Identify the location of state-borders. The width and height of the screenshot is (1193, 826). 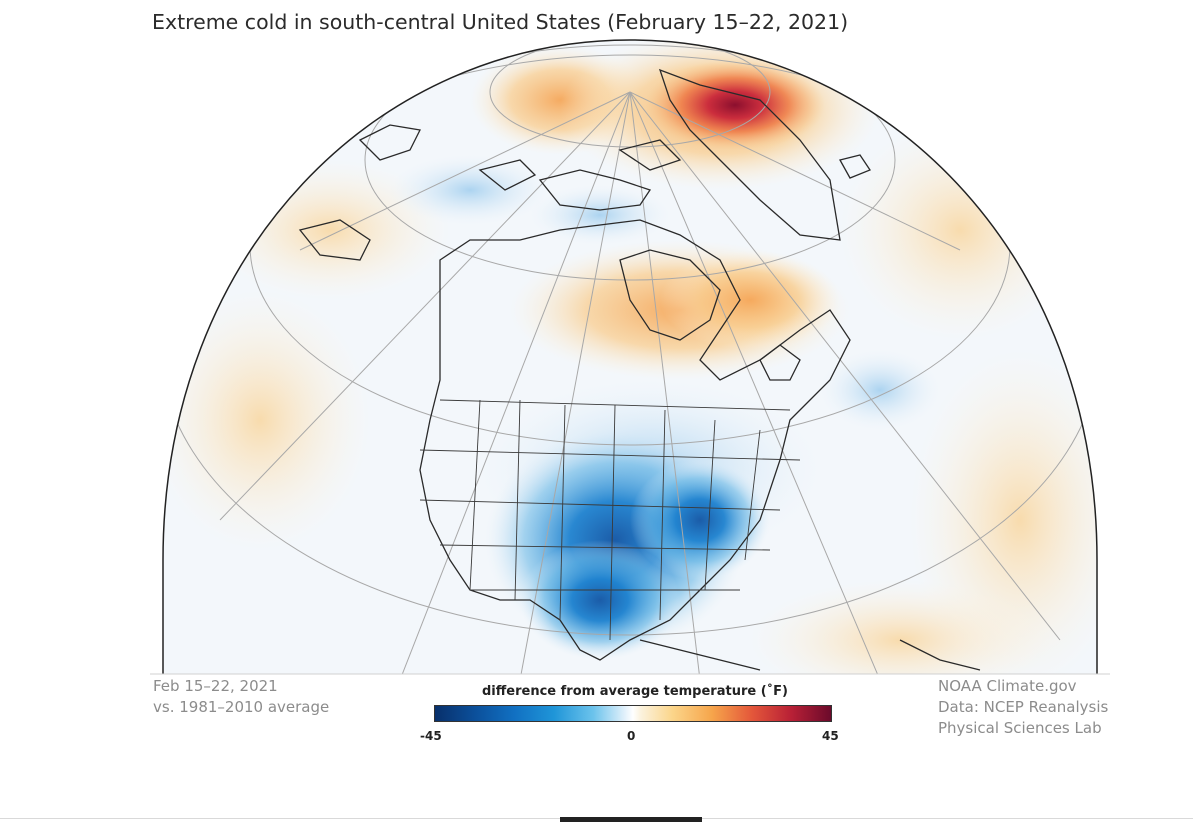
(610, 520).